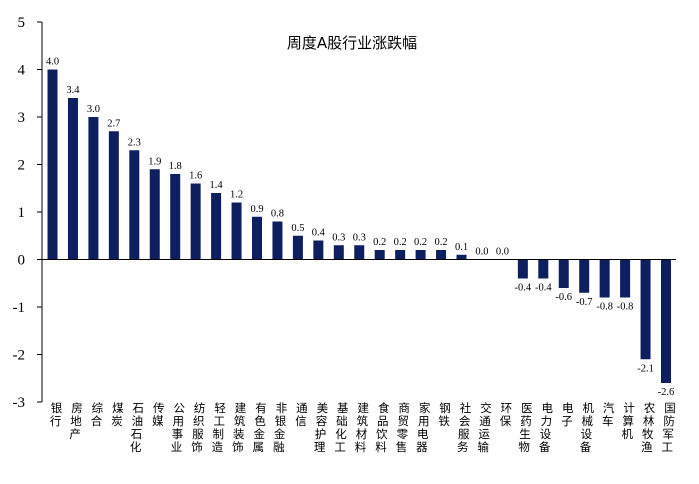 Image resolution: width=699 pixels, height=484 pixels. What do you see at coordinates (444, 414) in the screenshot?
I see `category-label: 钢铁` at bounding box center [444, 414].